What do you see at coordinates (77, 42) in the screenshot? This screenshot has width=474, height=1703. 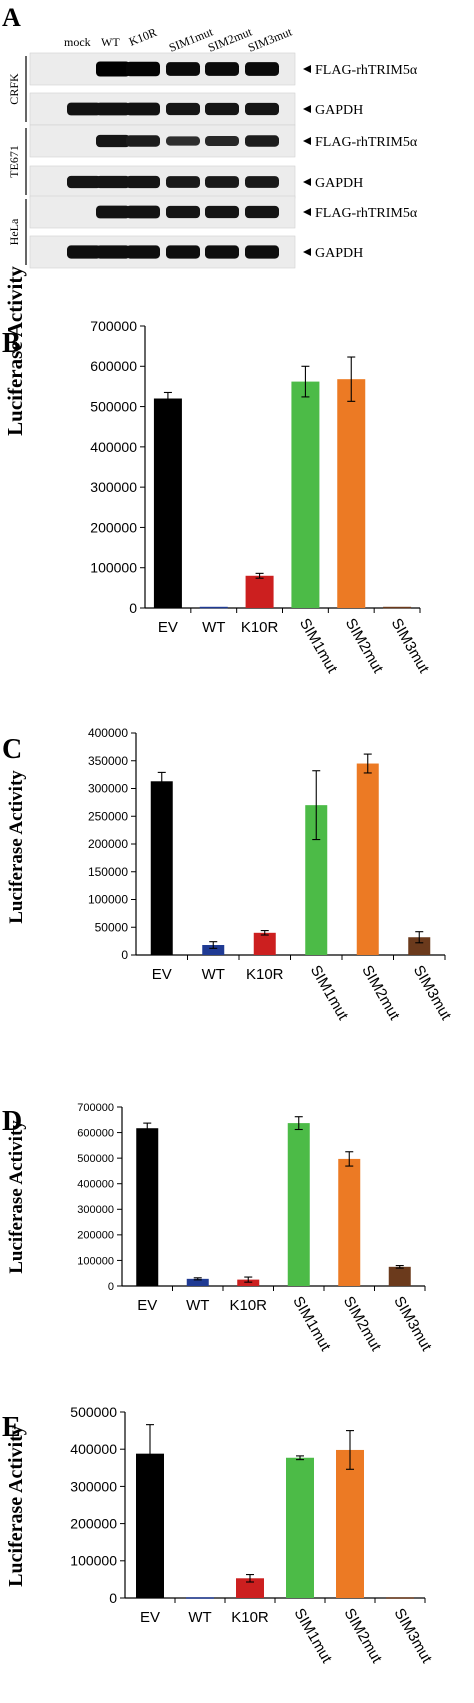 I see `lane-label: mock` at bounding box center [77, 42].